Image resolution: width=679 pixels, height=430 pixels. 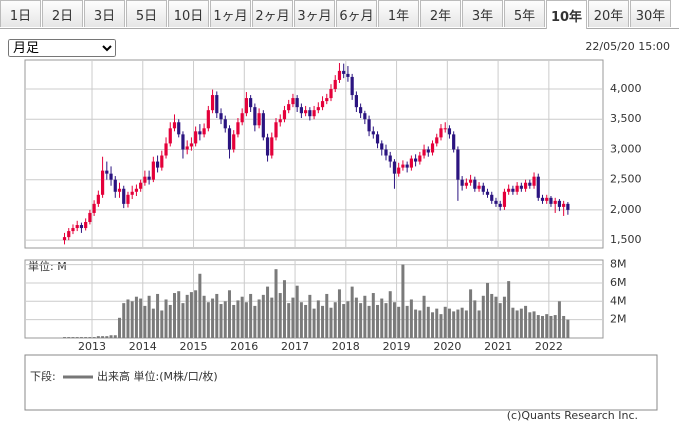 I want to click on period-tab: 5日, so click(x=146, y=13).